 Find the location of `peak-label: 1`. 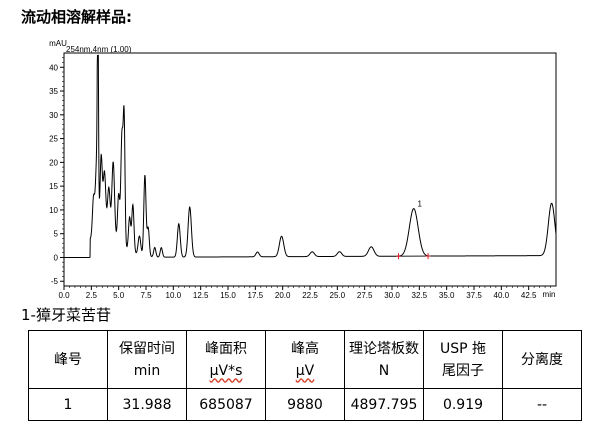

peak-label: 1 is located at coordinates (420, 204).